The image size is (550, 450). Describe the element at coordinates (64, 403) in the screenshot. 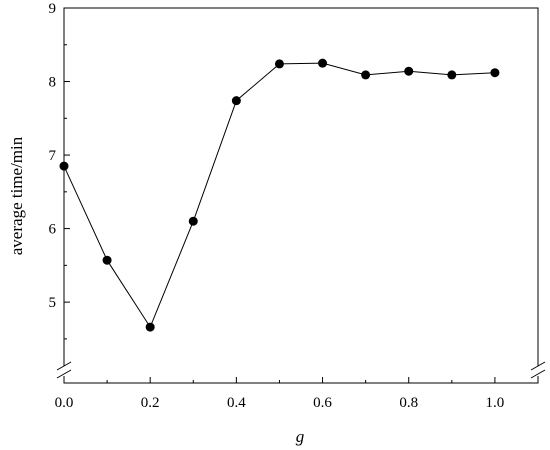

I see `x-tick-label: 0.0` at that location.